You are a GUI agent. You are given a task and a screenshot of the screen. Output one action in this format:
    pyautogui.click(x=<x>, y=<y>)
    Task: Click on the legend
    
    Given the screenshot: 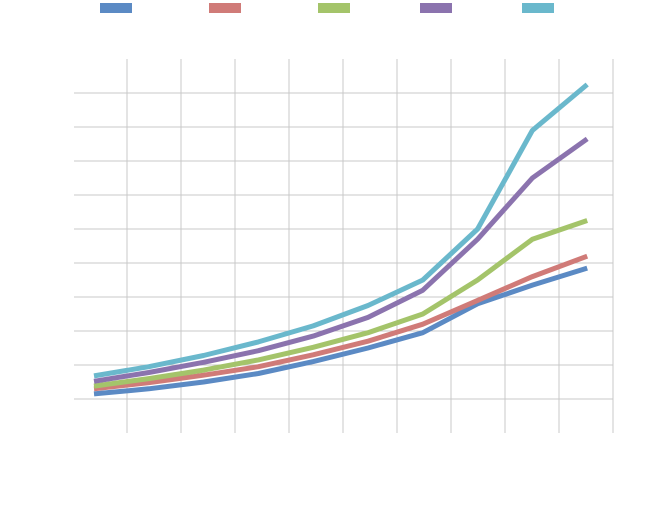 What is the action you would take?
    pyautogui.click(x=327, y=8)
    